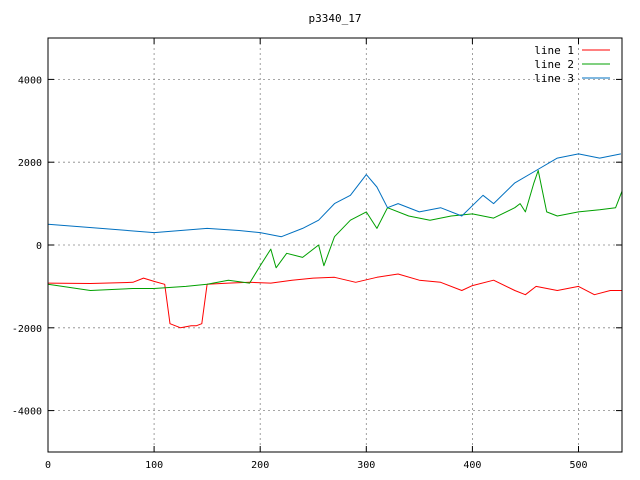 Image resolution: width=640 pixels, height=480 pixels. I want to click on y-tick-label: 4000, so click(30, 80).